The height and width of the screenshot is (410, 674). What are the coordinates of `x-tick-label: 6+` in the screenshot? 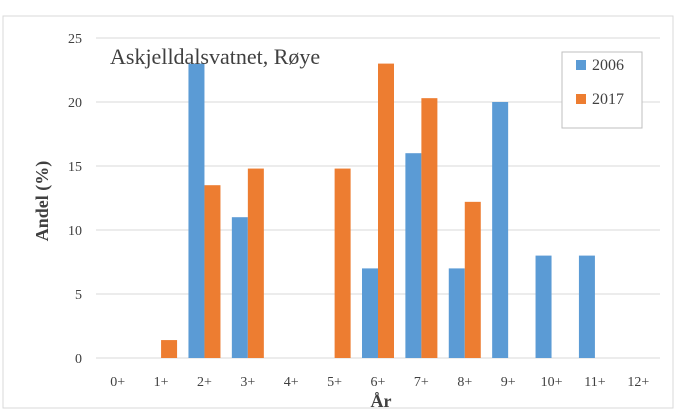 It's located at (378, 382).